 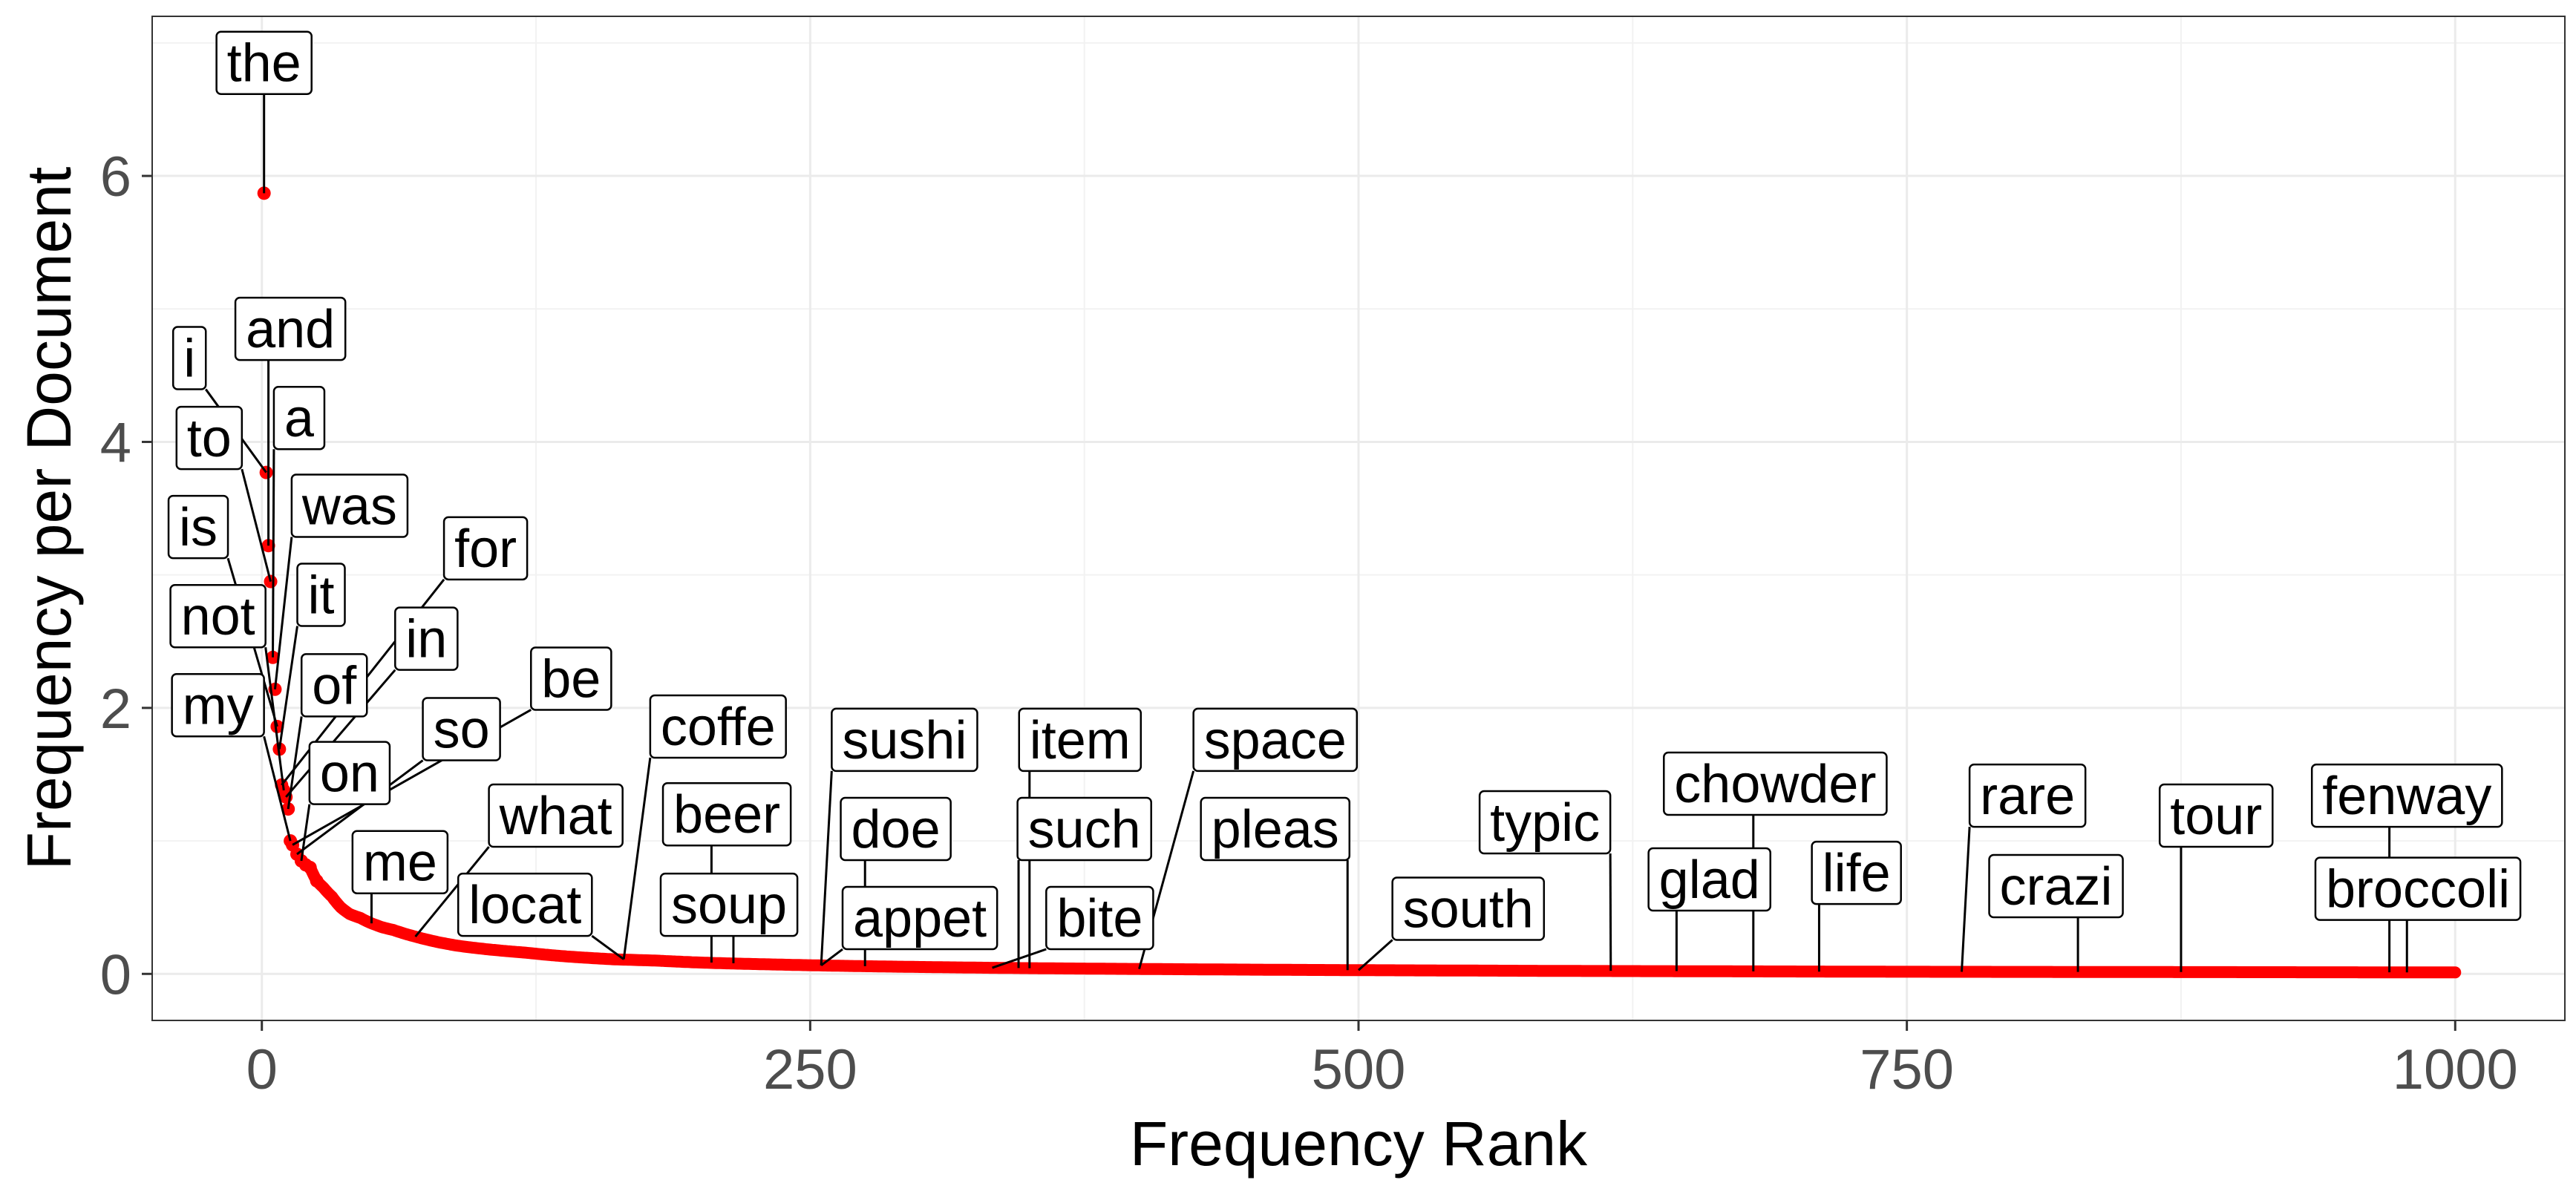 I want to click on x-tick-label: 0, so click(x=262, y=1069).